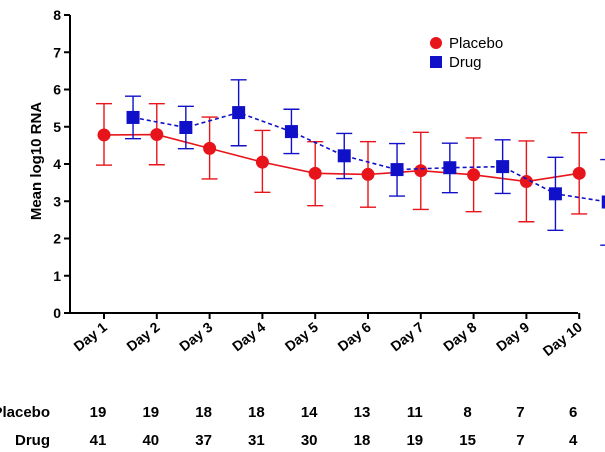  What do you see at coordinates (98, 440) in the screenshot?
I see `count-cell: 41` at bounding box center [98, 440].